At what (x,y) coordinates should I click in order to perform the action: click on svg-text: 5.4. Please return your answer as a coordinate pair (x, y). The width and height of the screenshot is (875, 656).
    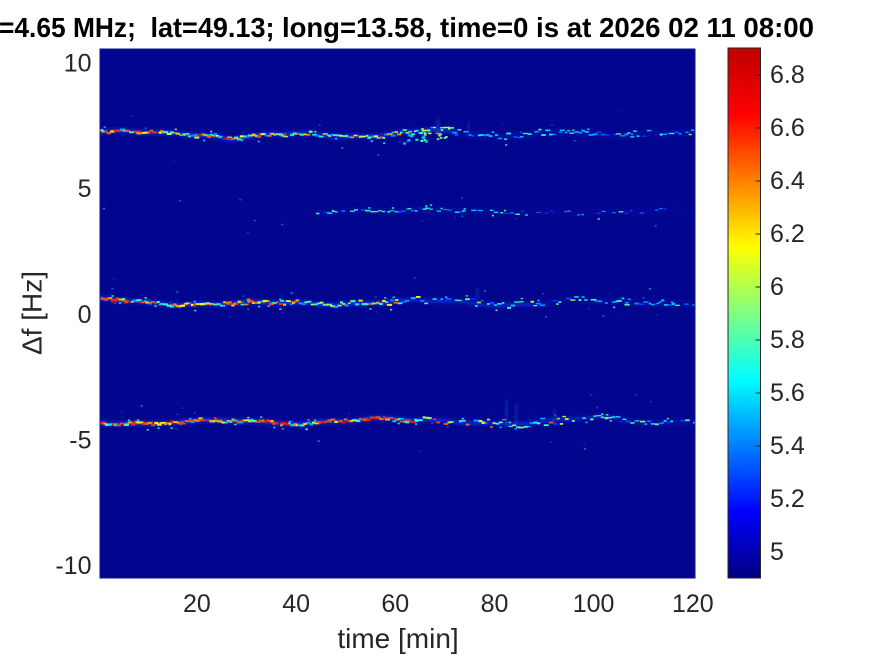
    Looking at the image, I should click on (787, 446).